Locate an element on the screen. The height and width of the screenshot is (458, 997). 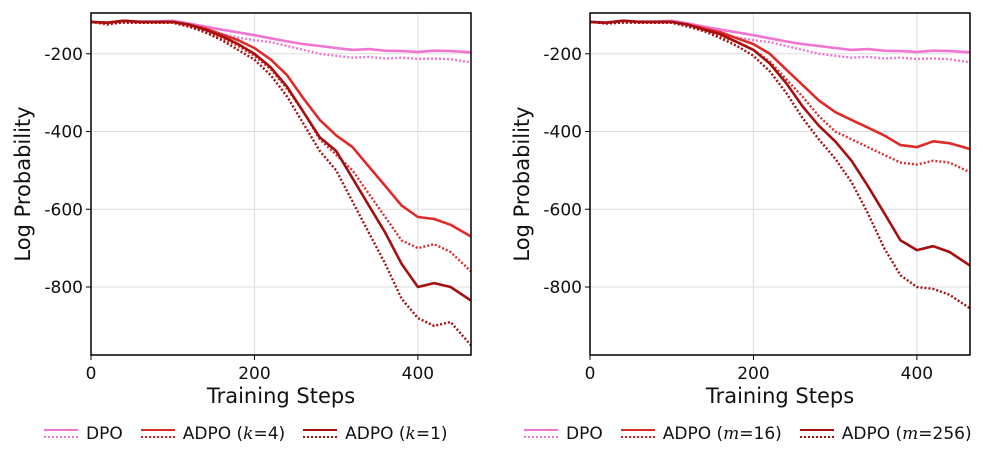
left-legend: DPO ADPO (k=4) ADPO (k=1) is located at coordinates (255, 434).